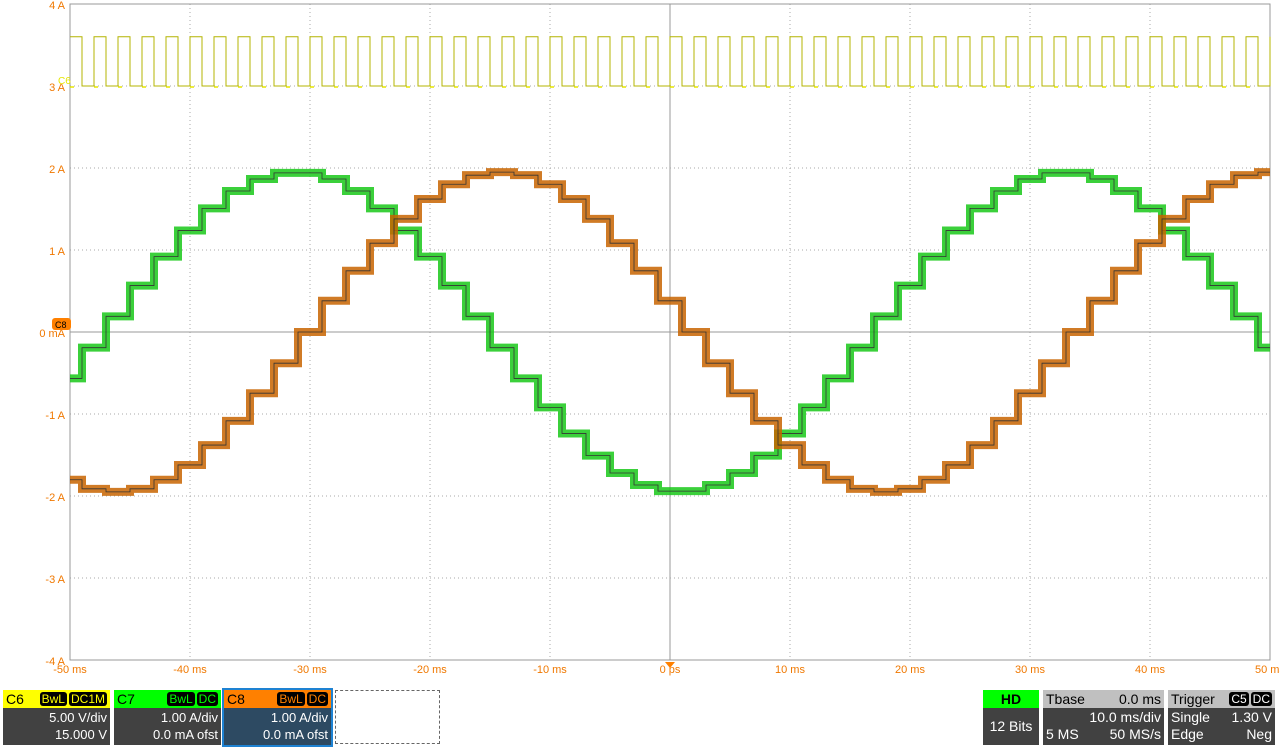  I want to click on sample-rate: 50 MS/s, so click(1135, 734).